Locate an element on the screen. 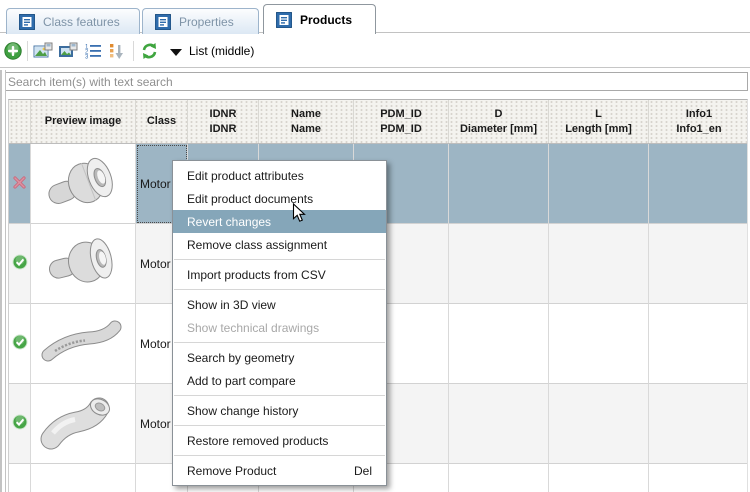 The width and height of the screenshot is (750, 492). menu-item-add-to-part-compare: Add to part compare is located at coordinates (279, 380).